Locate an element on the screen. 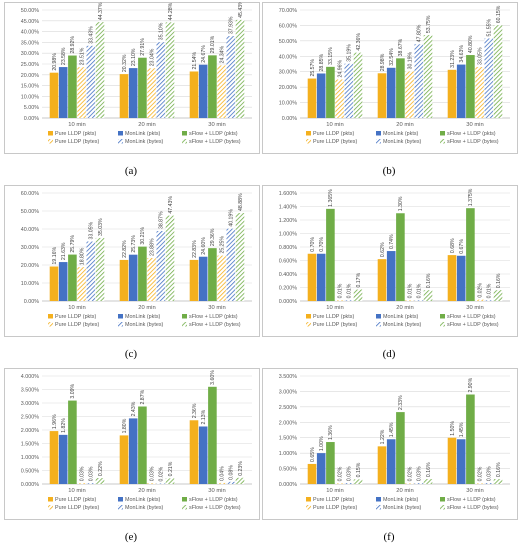 The width and height of the screenshot is (520, 550). data-label: 22.82% is located at coordinates (125, 249).